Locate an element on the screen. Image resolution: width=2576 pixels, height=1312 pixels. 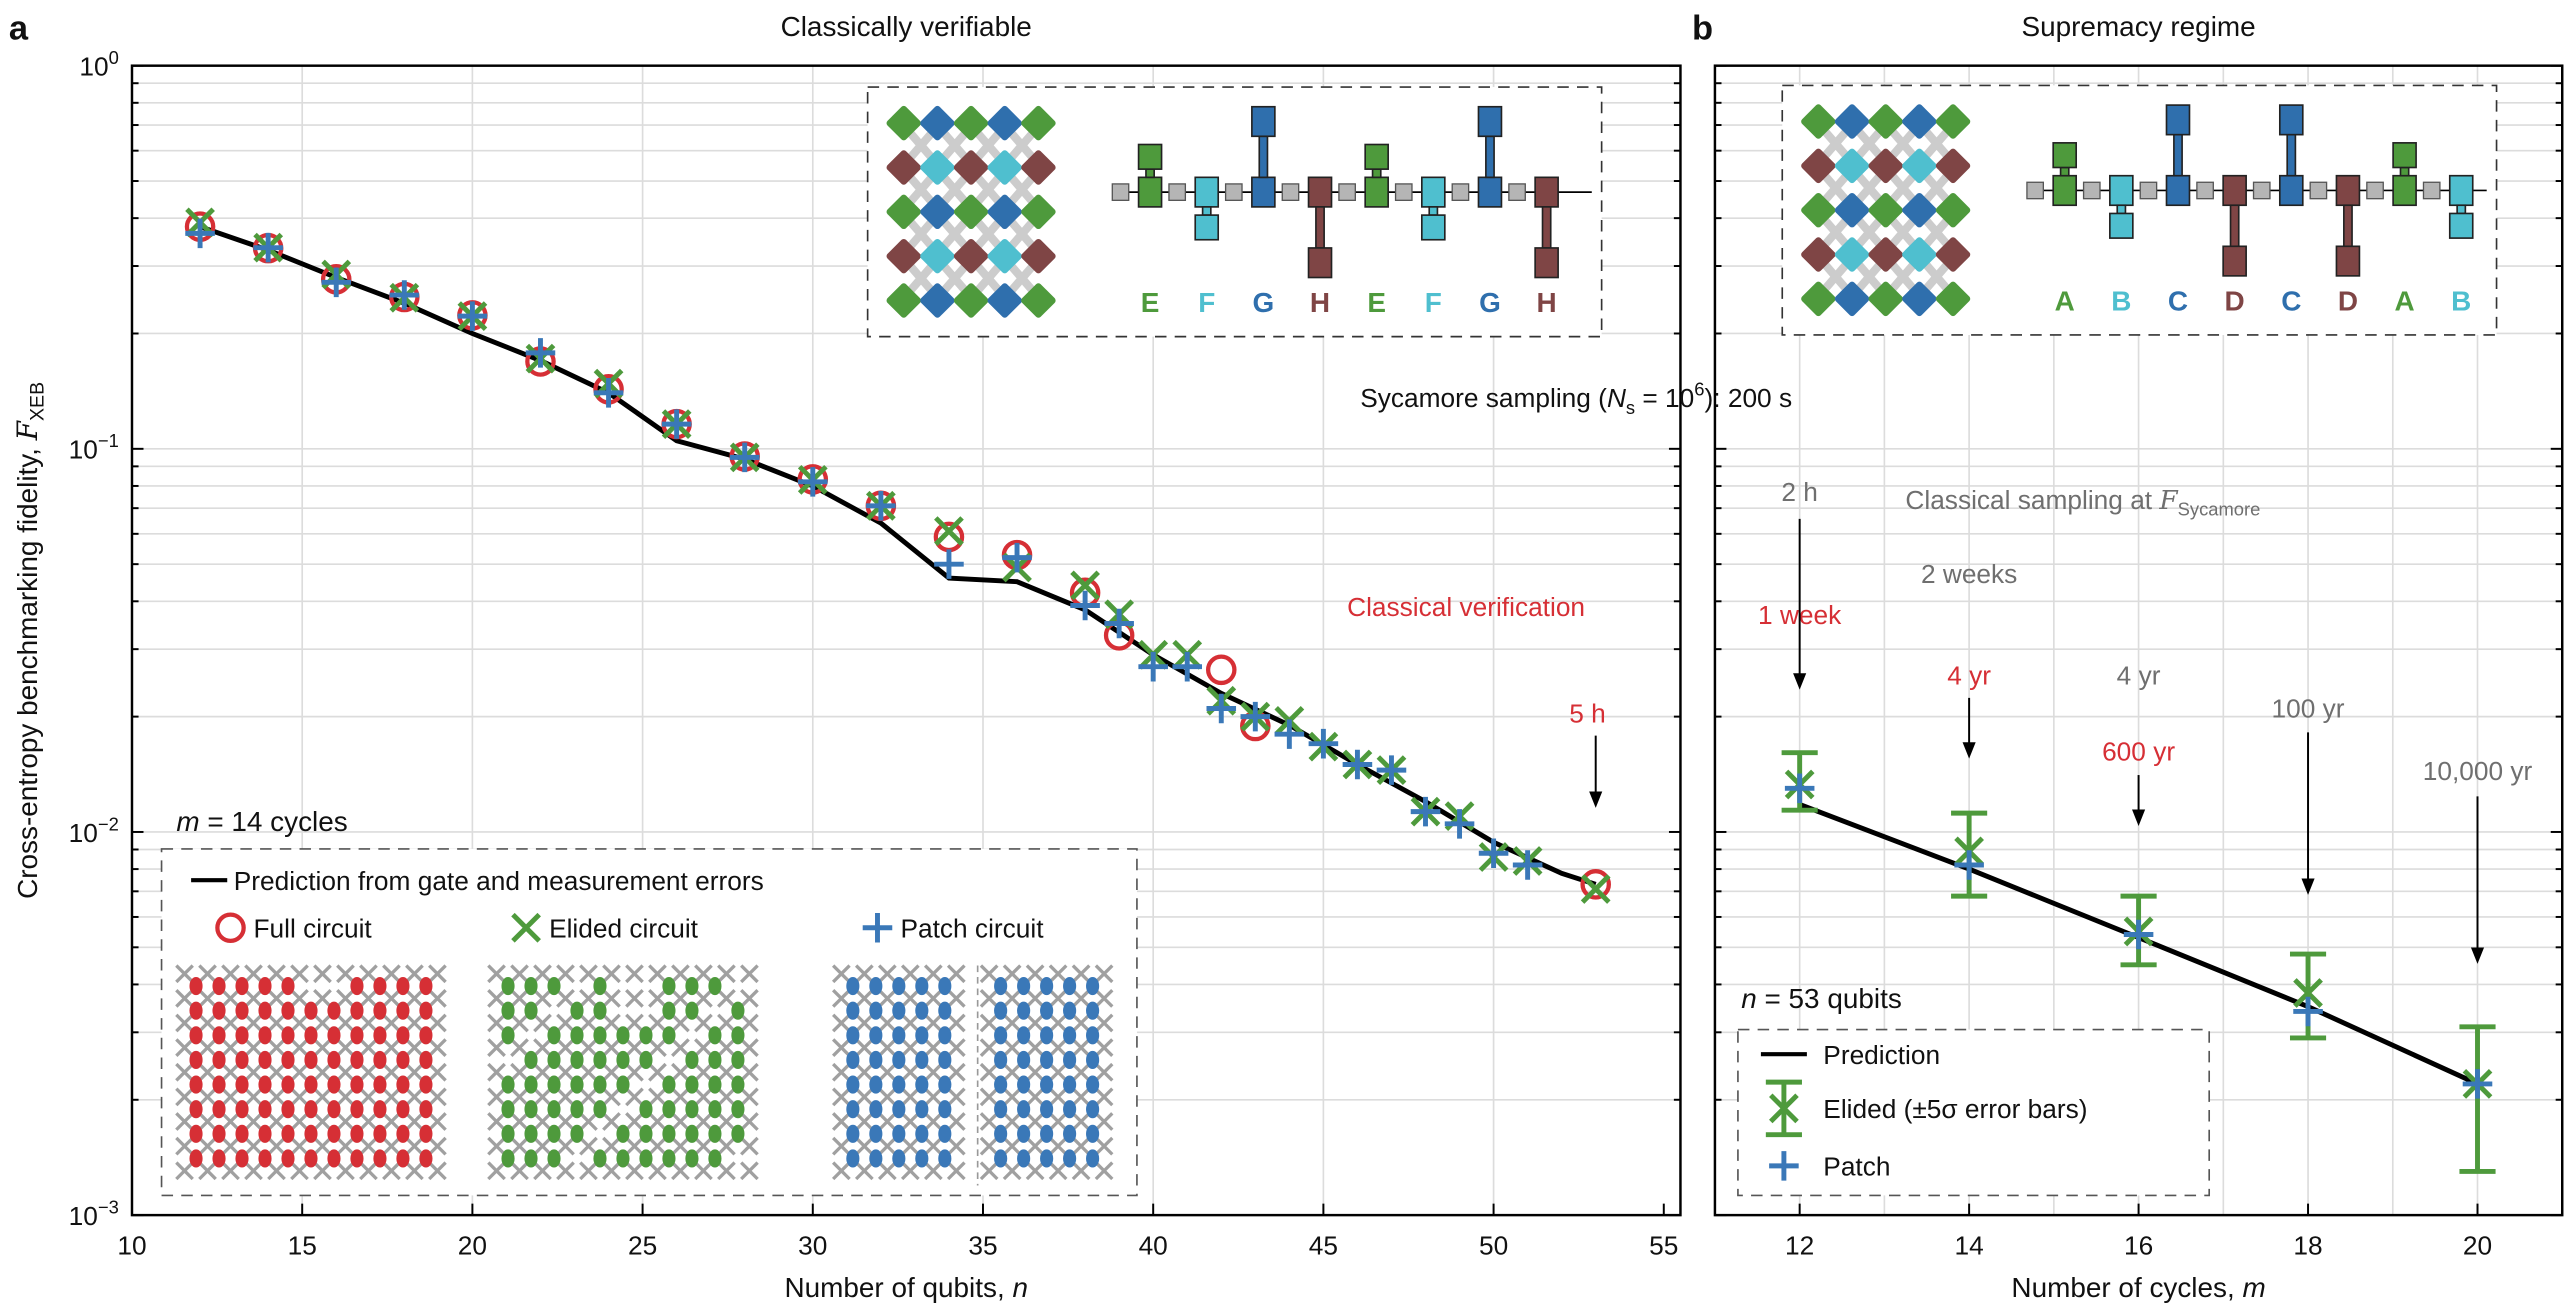
verification-runtime-label: 600 yr is located at coordinates (2138, 751).